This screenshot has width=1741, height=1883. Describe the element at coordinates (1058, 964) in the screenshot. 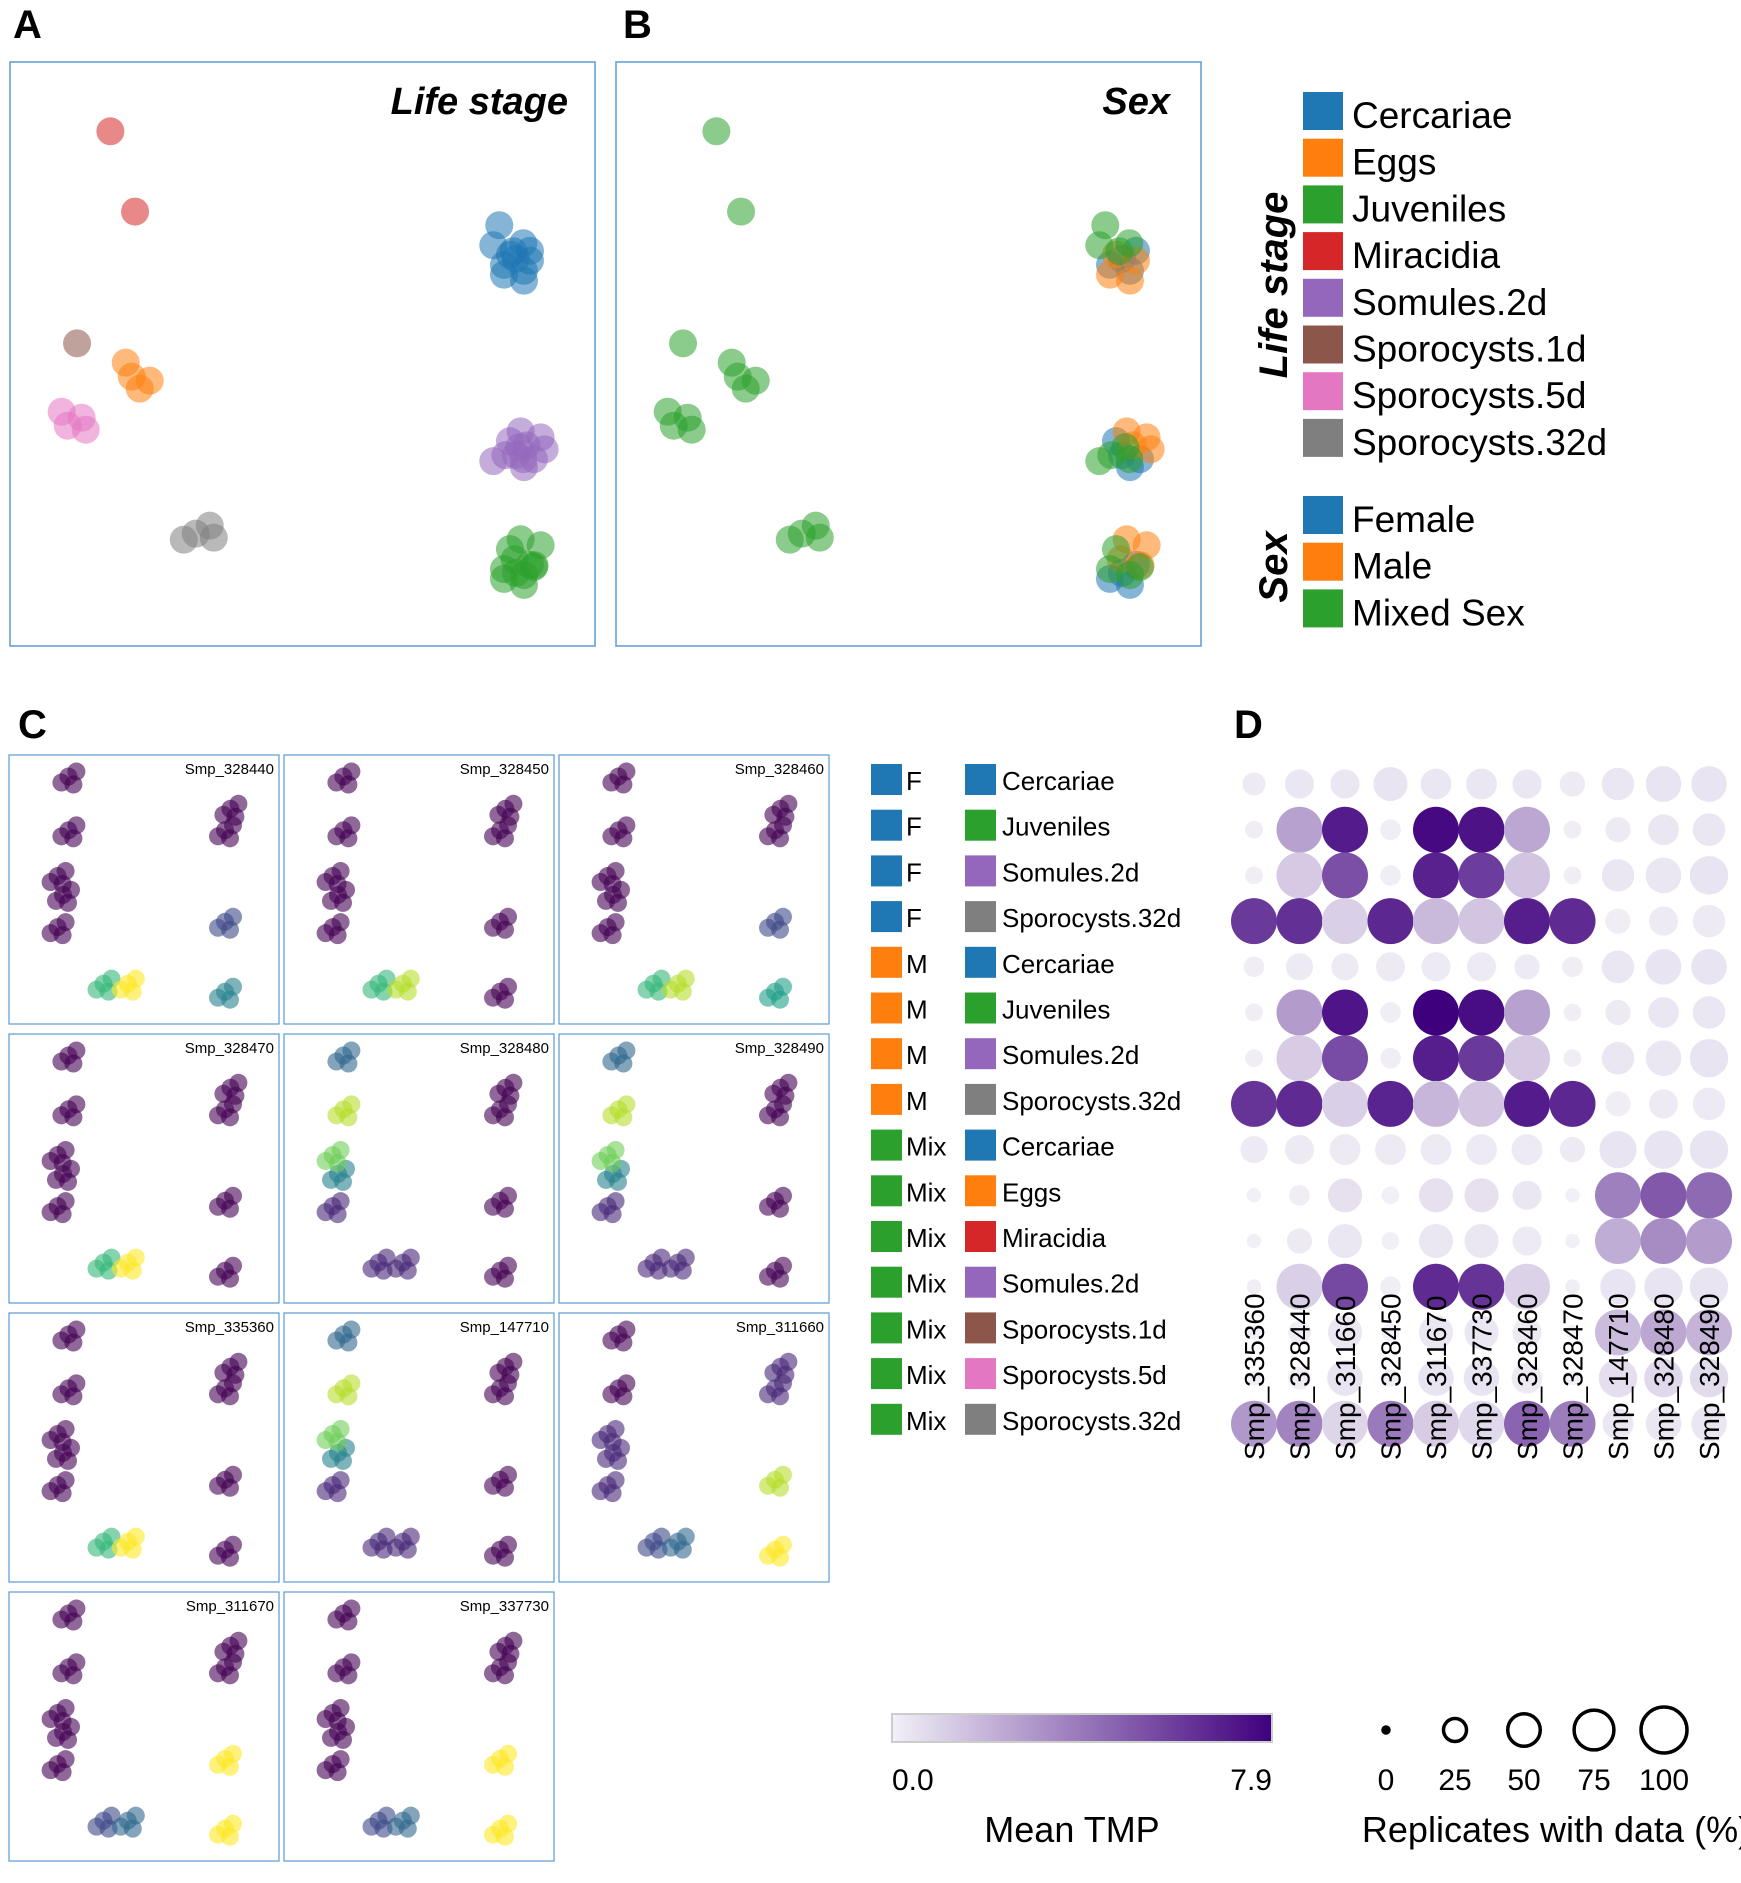

I see `combo-stage-label: Cercariae` at that location.